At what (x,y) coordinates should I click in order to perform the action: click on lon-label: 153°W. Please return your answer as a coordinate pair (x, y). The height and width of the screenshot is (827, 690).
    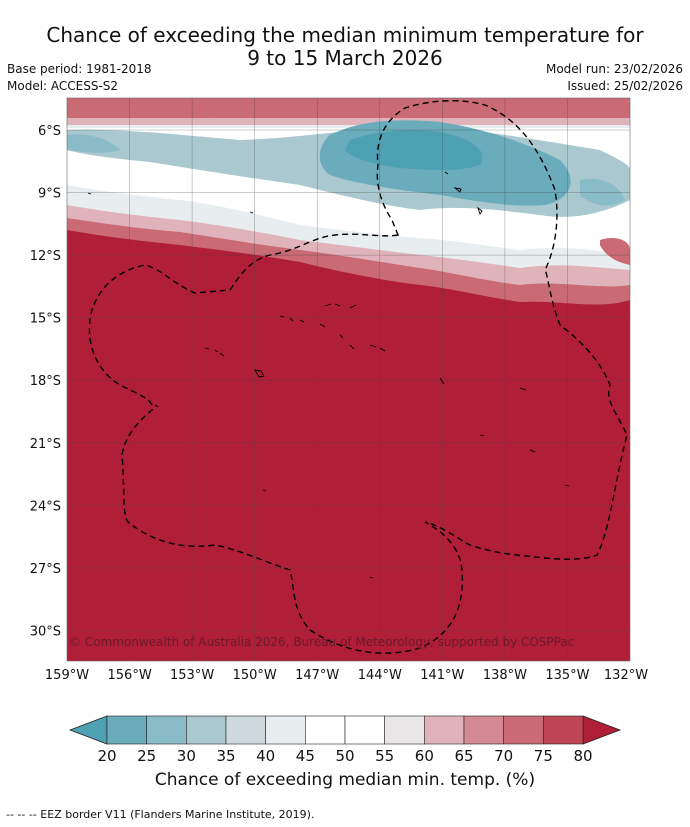
    Looking at the image, I should click on (192, 675).